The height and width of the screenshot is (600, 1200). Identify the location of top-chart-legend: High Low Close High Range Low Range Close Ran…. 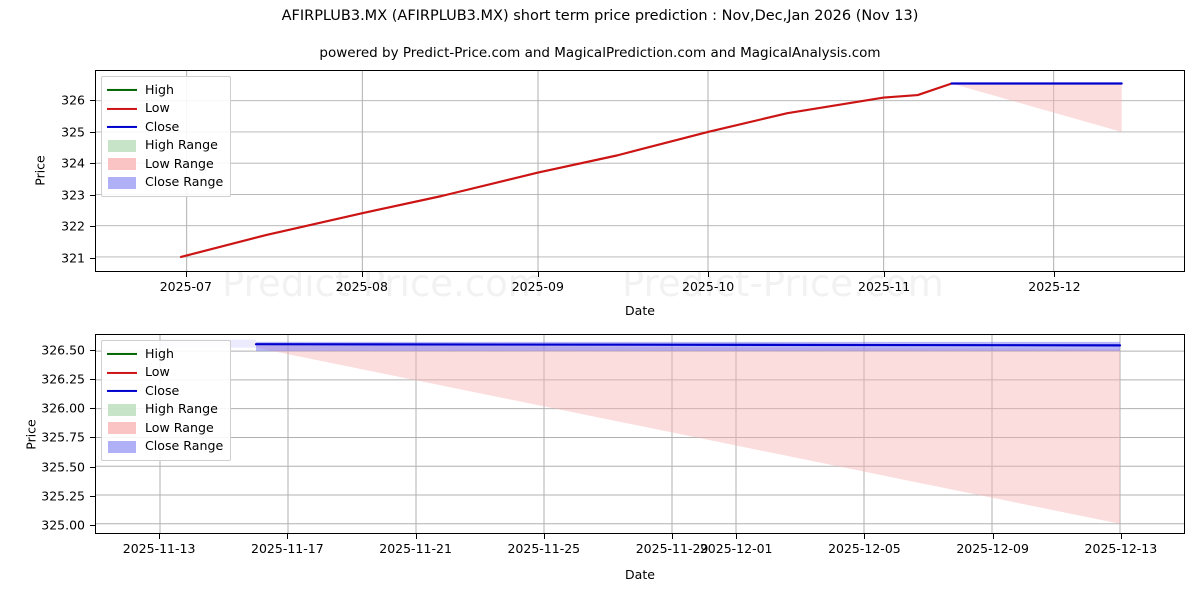
(166, 136).